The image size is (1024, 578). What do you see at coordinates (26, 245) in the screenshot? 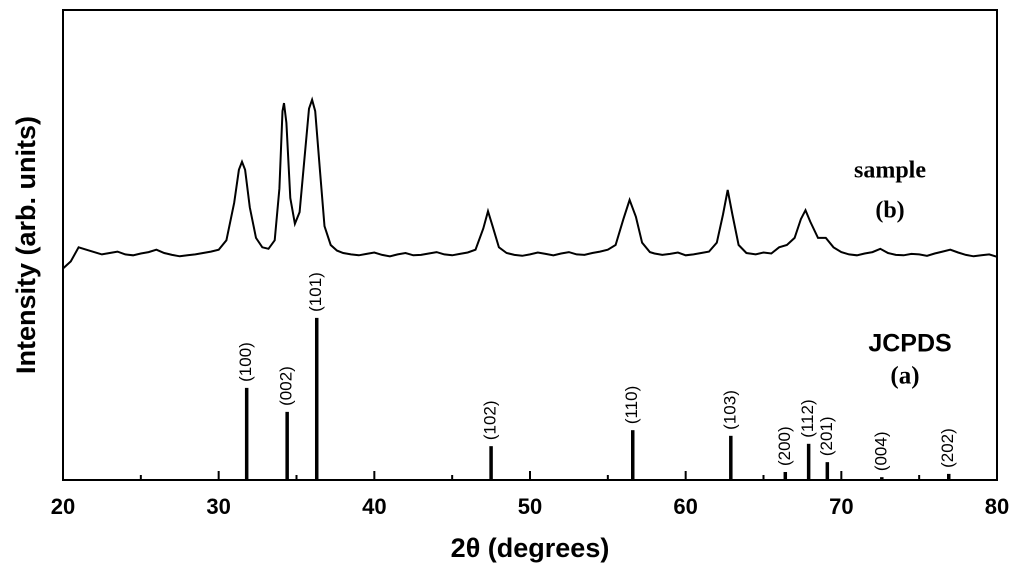
I see `y-axis-label: Intensity (arb. units)` at bounding box center [26, 245].